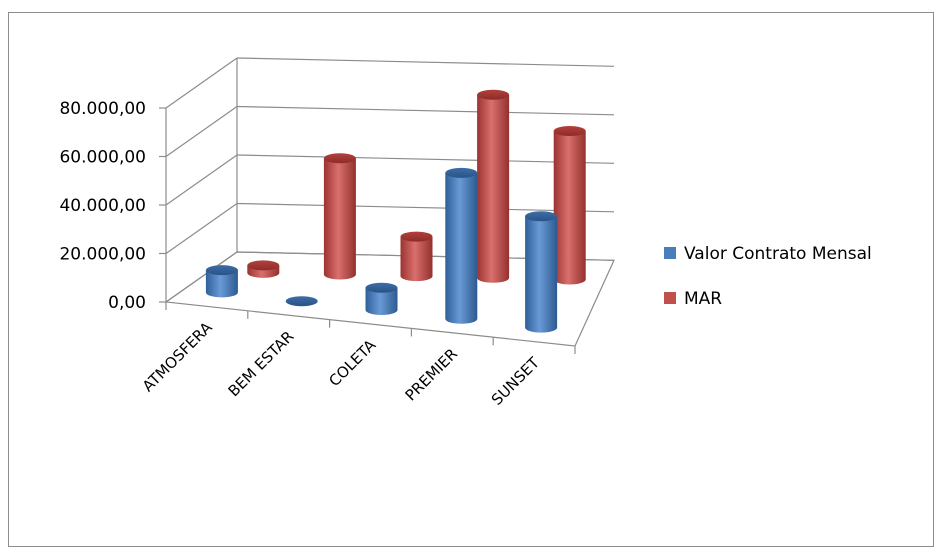 The height and width of the screenshot is (547, 938). Describe the element at coordinates (102, 158) in the screenshot. I see `y-tick-label: 60.000,00` at that location.